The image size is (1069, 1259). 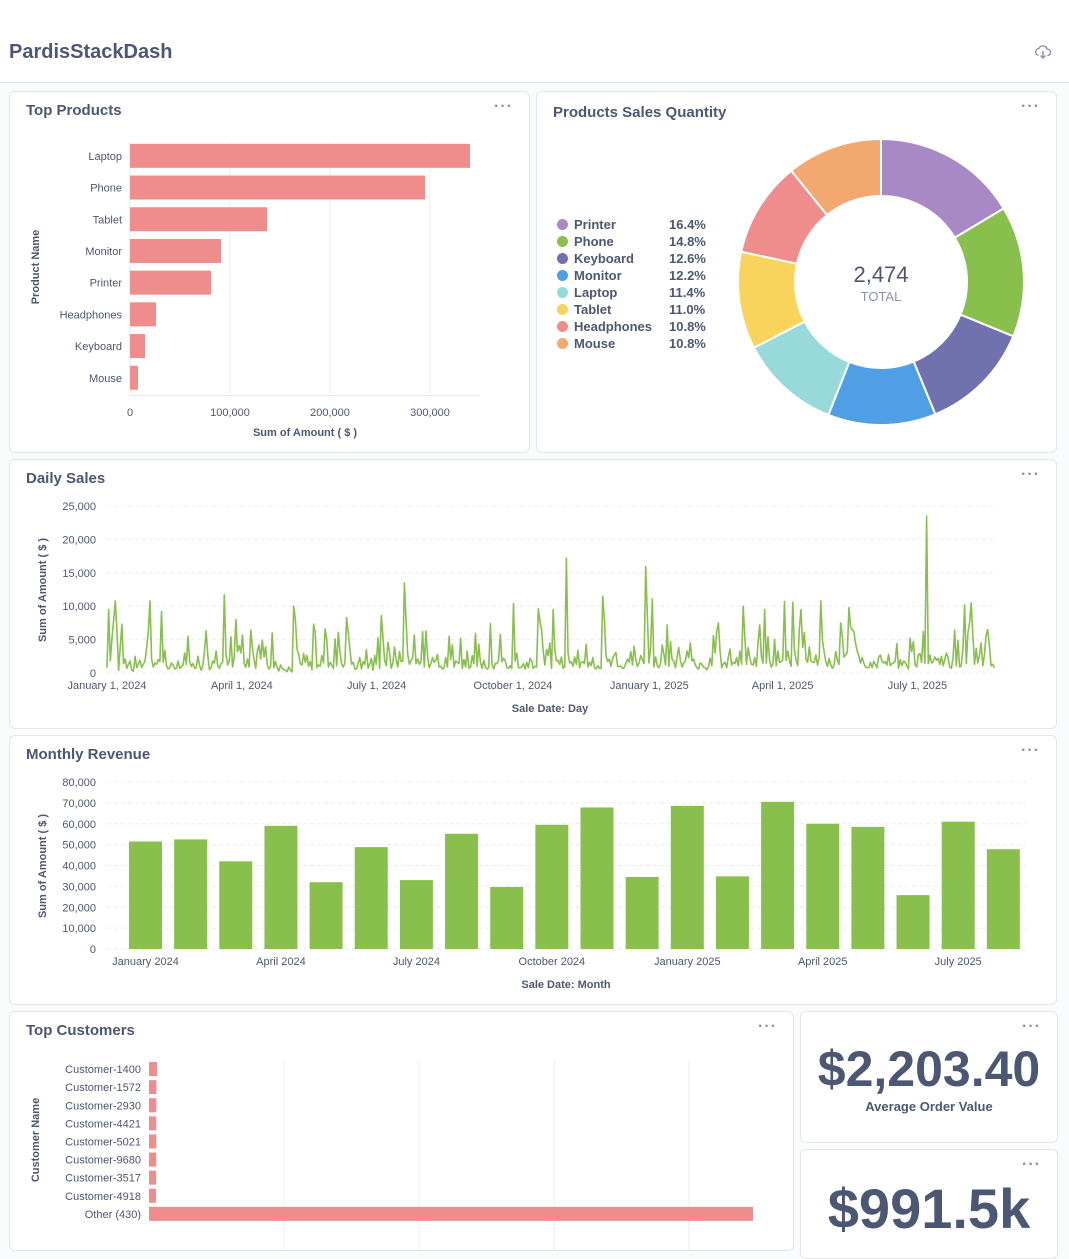 I want to click on legend-label: Mouse, so click(x=595, y=343).